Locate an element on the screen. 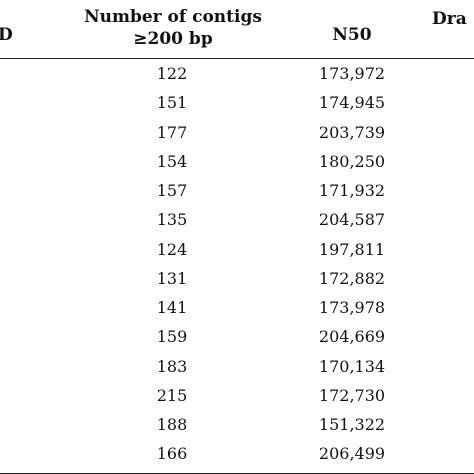  table-row: 151 174,945 is located at coordinates (237, 103).